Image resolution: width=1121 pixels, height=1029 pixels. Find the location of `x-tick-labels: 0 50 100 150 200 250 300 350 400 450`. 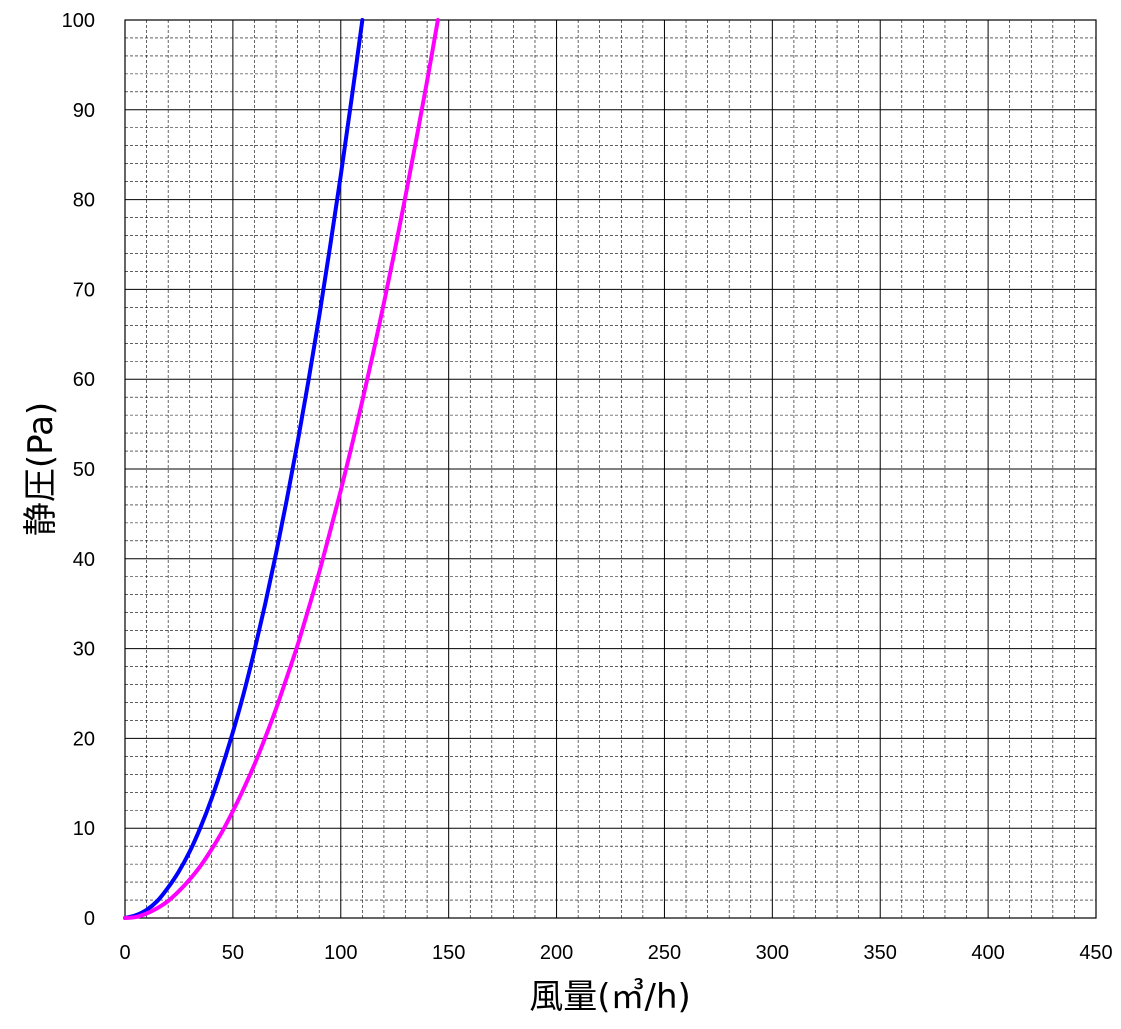

x-tick-labels: 0 50 100 150 200 250 300 350 400 450 is located at coordinates (615, 953).